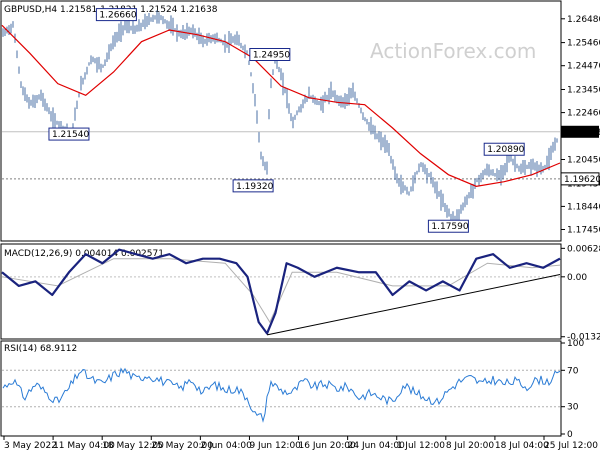  Describe the element at coordinates (583, 249) in the screenshot. I see `macd-y-tick-label: 0.006285` at that location.